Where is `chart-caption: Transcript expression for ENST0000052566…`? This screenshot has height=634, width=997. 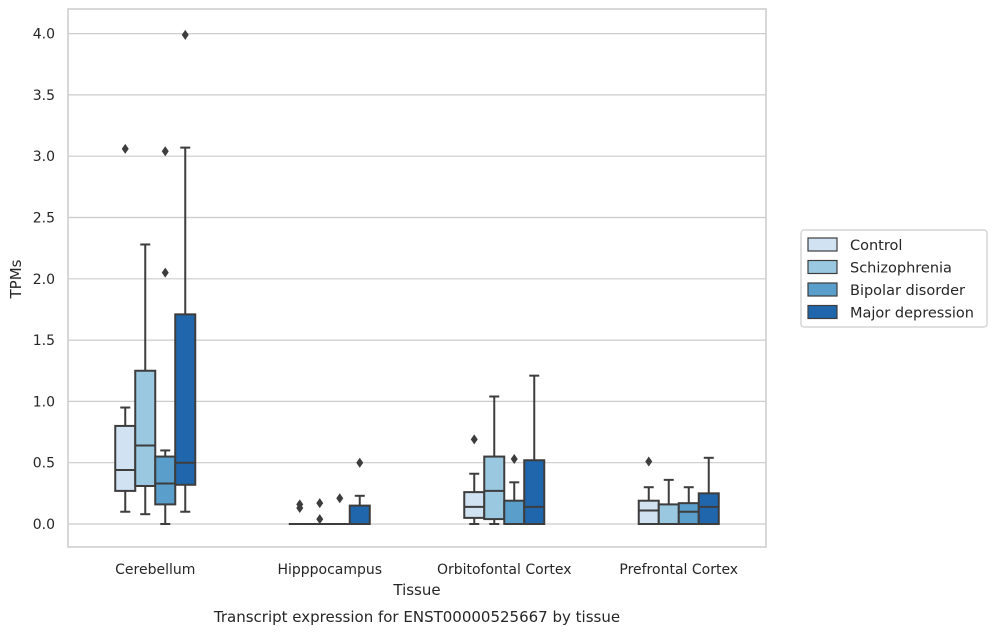
chart-caption: Transcript expression for ENST0000052566… is located at coordinates (416, 617).